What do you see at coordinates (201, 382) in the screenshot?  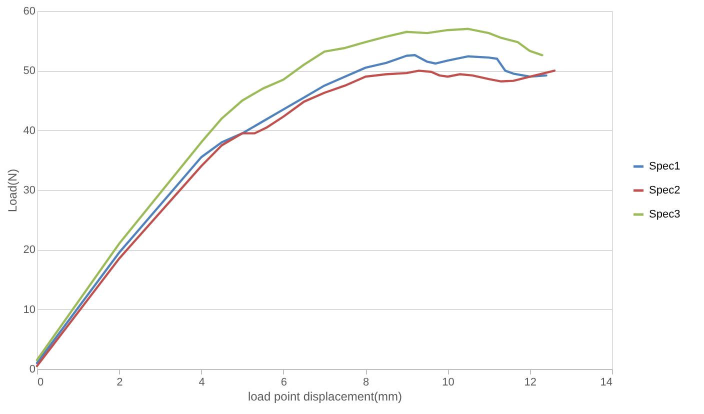 I see `x-tick-label: 4` at bounding box center [201, 382].